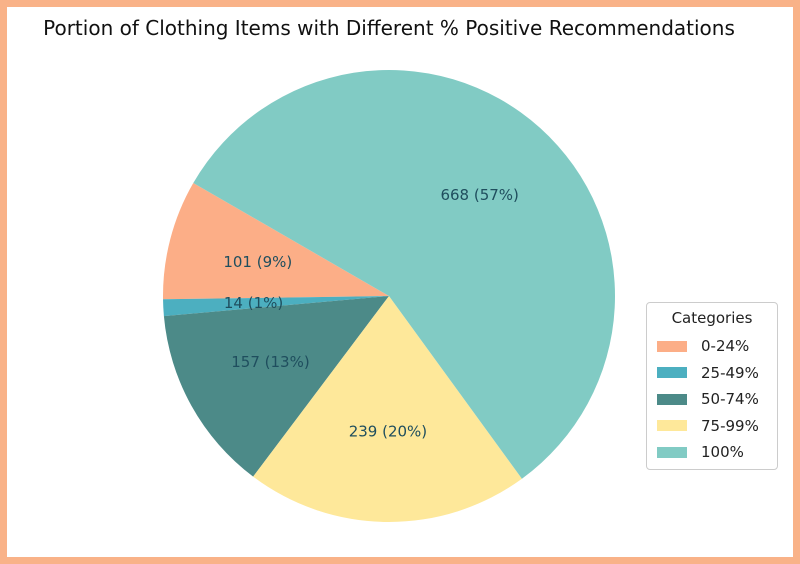 This screenshot has width=800, height=564. I want to click on slice-label: 668 (57%), so click(479, 195).